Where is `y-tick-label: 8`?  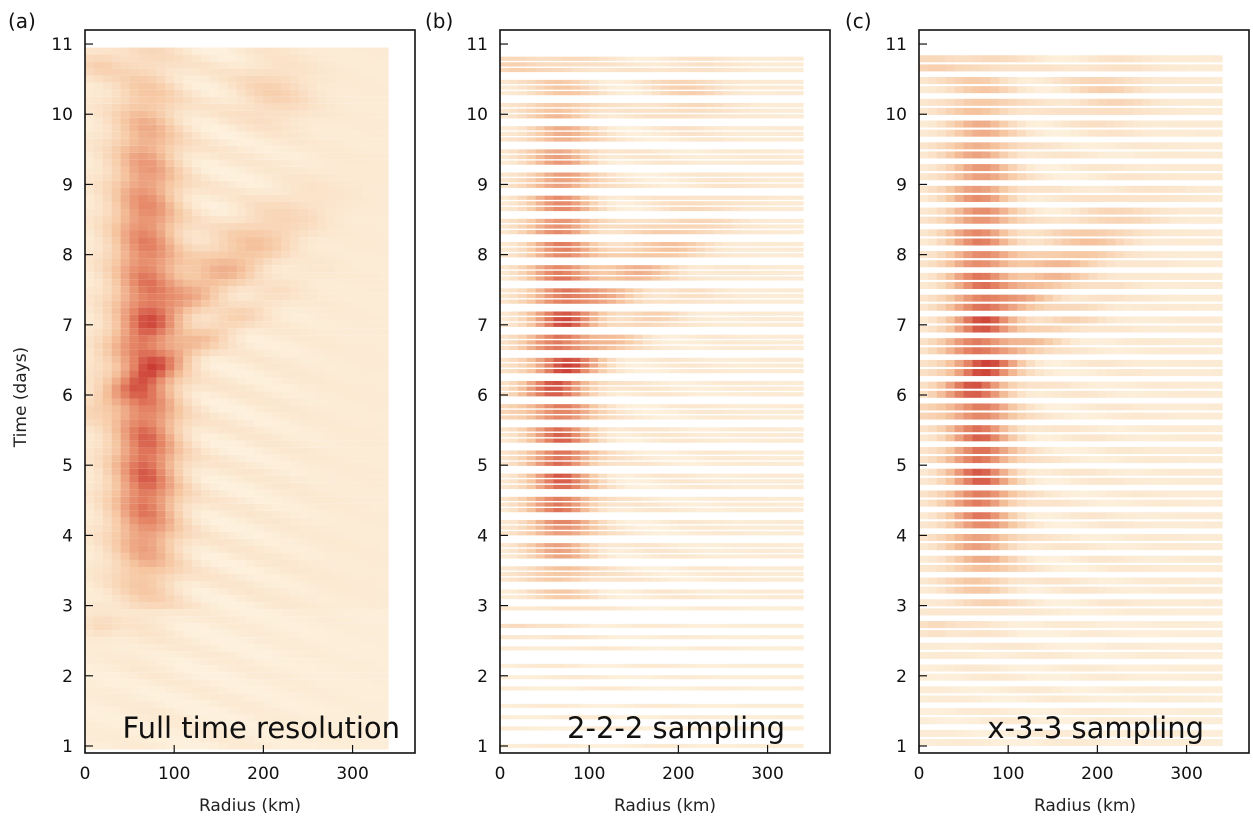 y-tick-label: 8 is located at coordinates (67, 256).